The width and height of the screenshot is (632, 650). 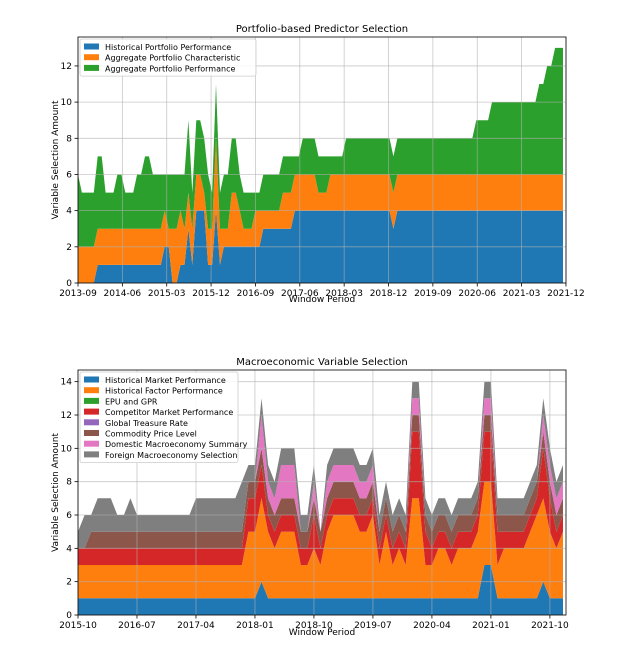 I want to click on y-tick-label: 14, so click(x=67, y=383).